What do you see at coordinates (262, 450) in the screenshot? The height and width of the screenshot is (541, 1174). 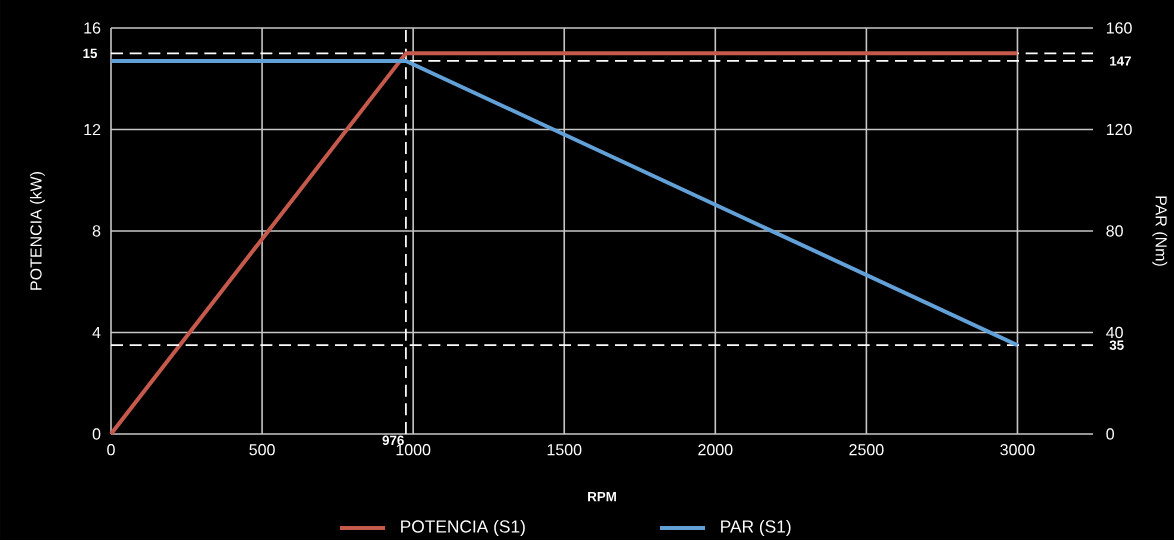 I see `x-tick-label: 500` at bounding box center [262, 450].